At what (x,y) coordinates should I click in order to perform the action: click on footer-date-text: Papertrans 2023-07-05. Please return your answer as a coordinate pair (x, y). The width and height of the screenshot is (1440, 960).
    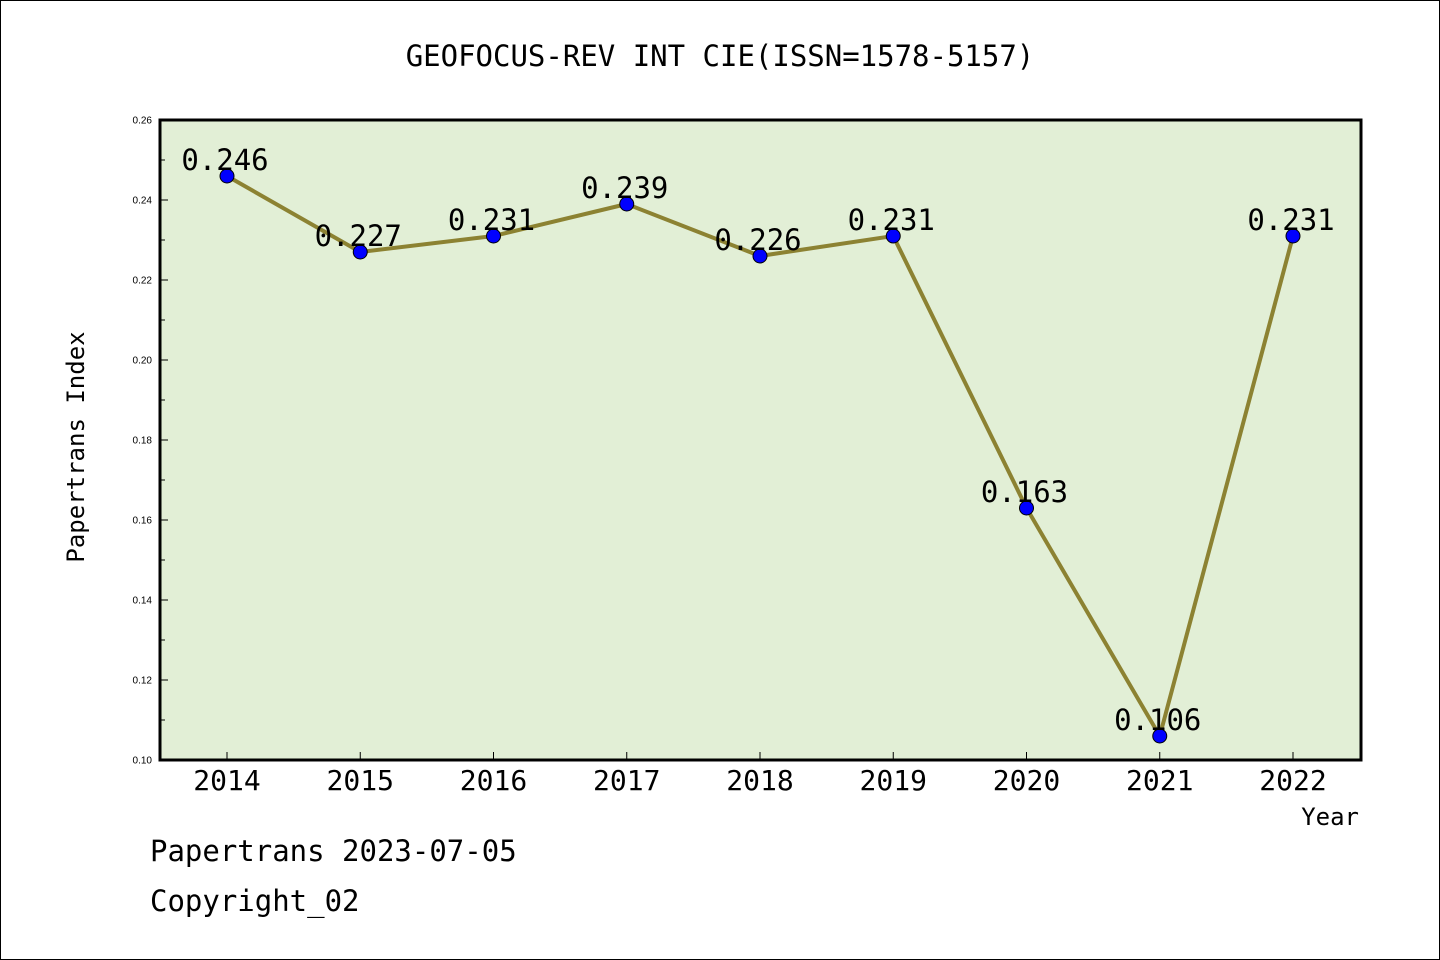
    Looking at the image, I should click on (333, 851).